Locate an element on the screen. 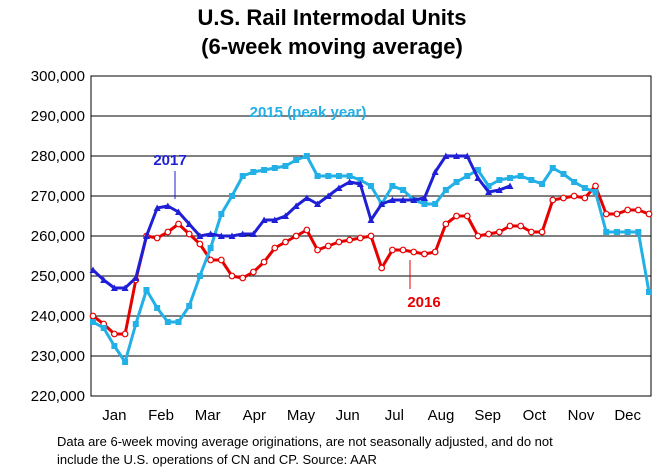 The height and width of the screenshot is (471, 664). x-tick-label-apr: Apr is located at coordinates (254, 415).